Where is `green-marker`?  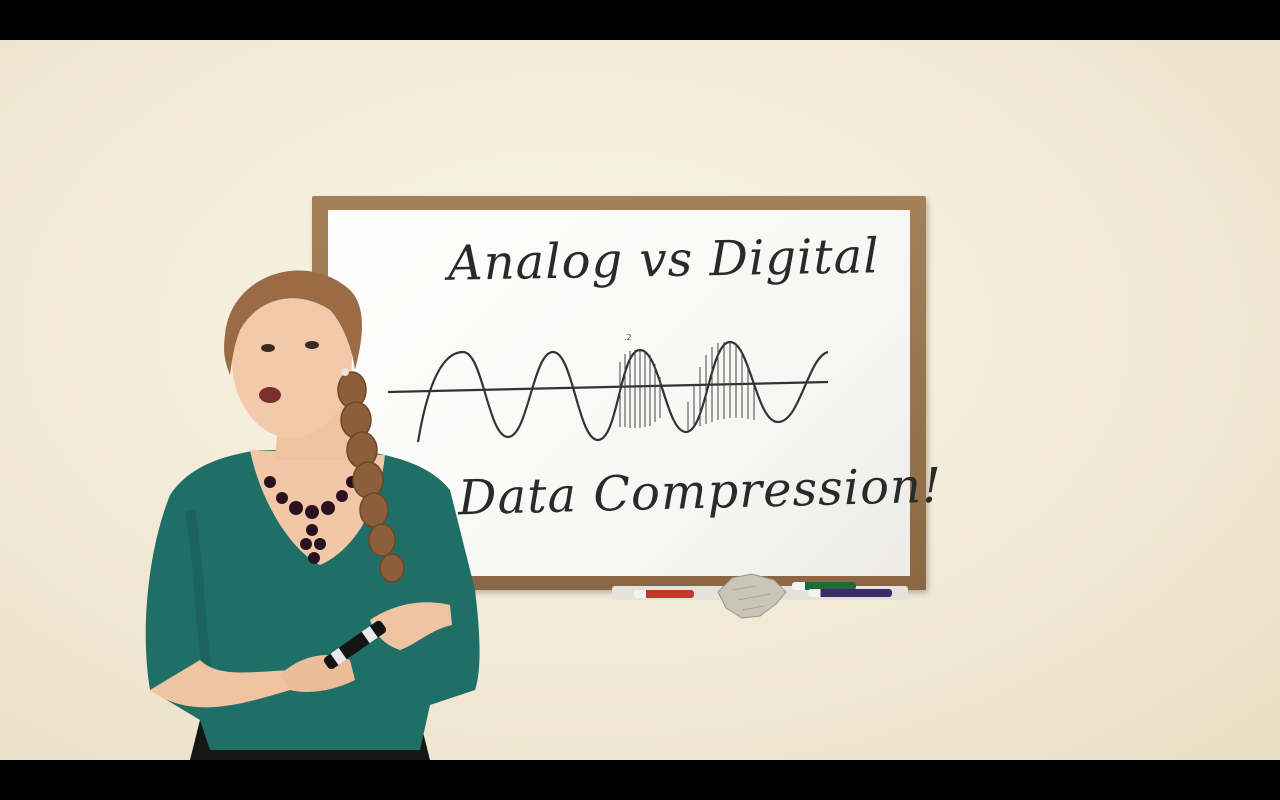
green-marker is located at coordinates (824, 586).